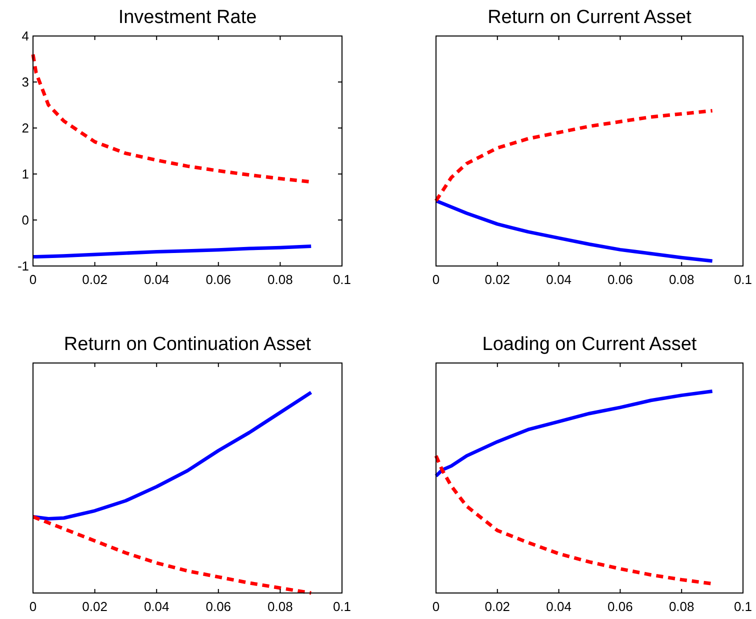  I want to click on chart-title: Loading on Current Asset, so click(590, 344).